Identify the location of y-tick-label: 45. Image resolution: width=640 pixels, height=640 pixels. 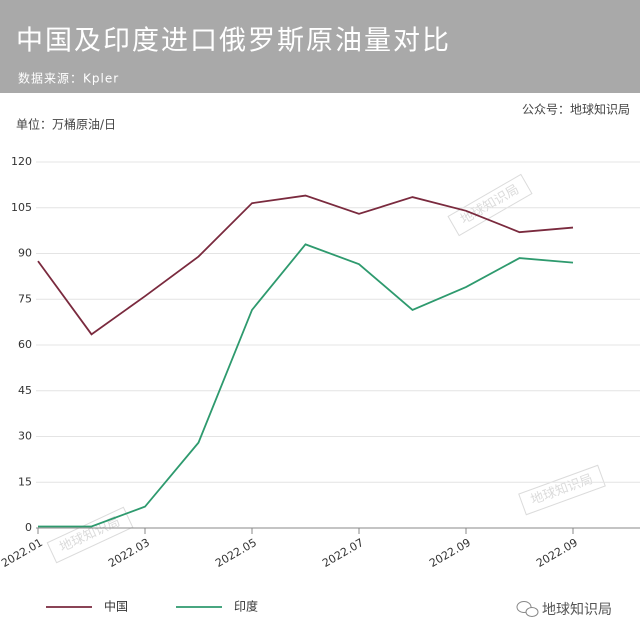
(25, 390).